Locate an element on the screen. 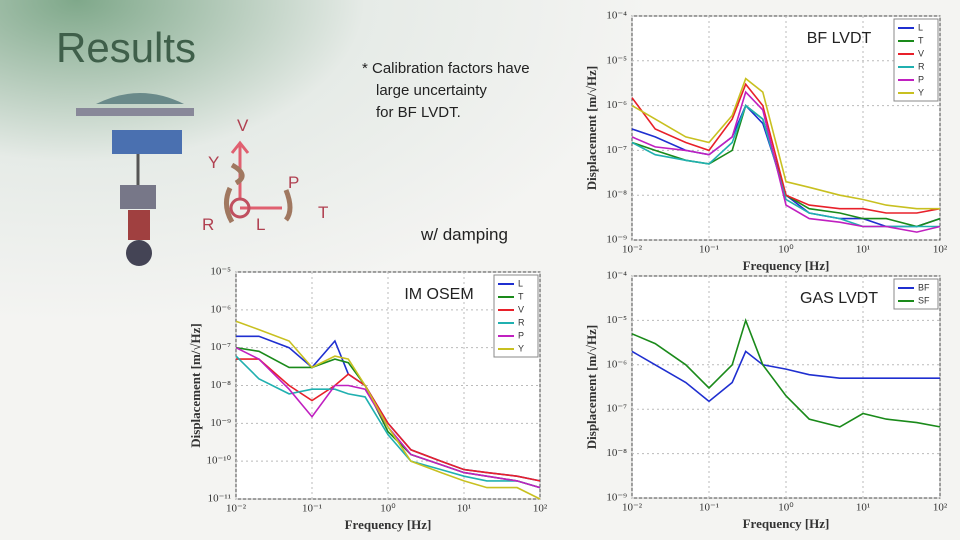 The image size is (960, 540). rotation-arrow is located at coordinates (258, 193).